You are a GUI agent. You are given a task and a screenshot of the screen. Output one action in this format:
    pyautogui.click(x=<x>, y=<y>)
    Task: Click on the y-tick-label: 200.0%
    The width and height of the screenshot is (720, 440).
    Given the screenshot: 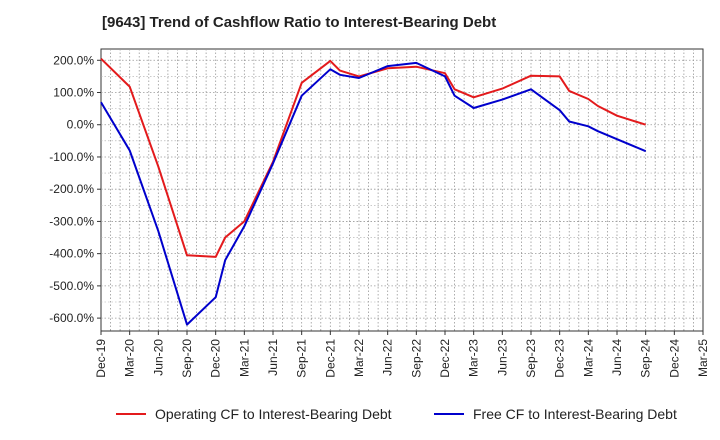 What is the action you would take?
    pyautogui.click(x=73, y=60)
    